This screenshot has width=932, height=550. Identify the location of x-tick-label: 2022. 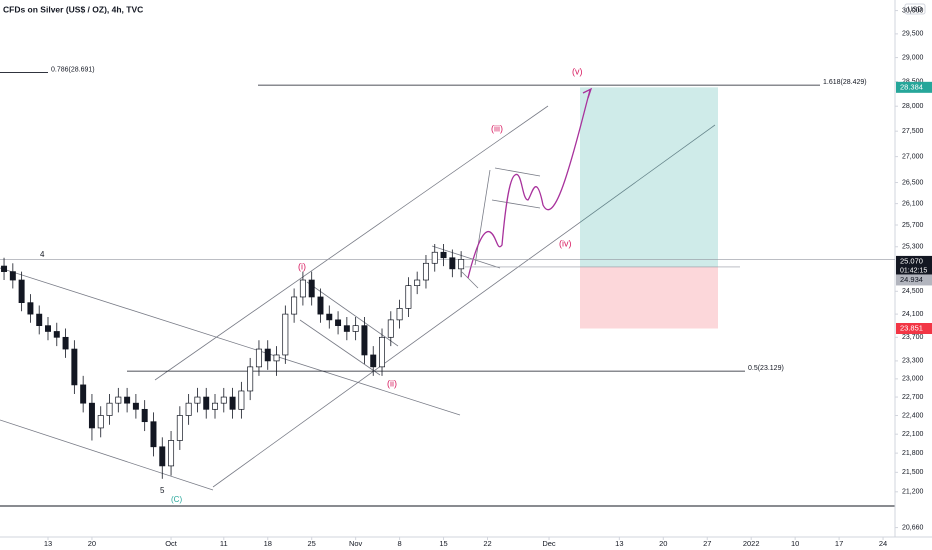
(751, 543).